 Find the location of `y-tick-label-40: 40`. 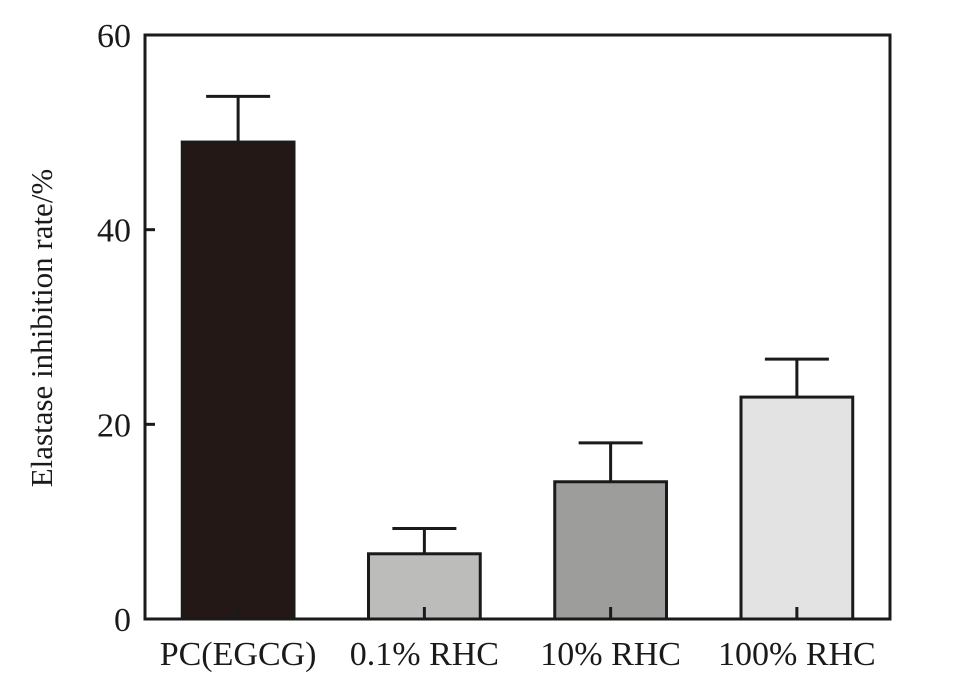

y-tick-label-40: 40 is located at coordinates (114, 231).